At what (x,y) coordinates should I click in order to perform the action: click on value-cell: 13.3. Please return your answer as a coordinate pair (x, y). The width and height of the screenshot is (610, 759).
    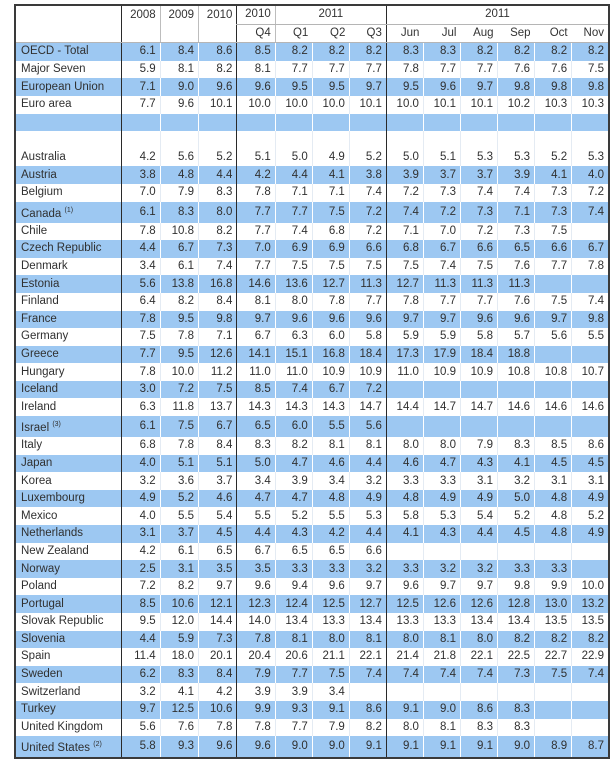
    Looking at the image, I should click on (441, 622).